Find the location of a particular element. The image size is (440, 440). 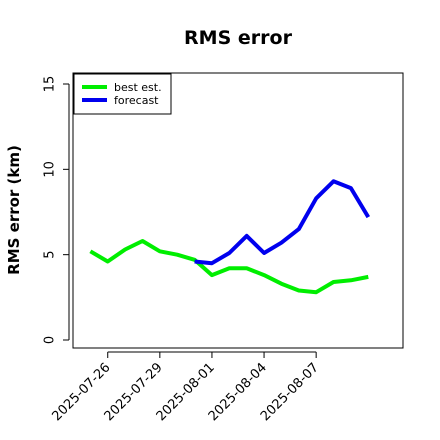

chart-title: RMS error is located at coordinates (238, 38).